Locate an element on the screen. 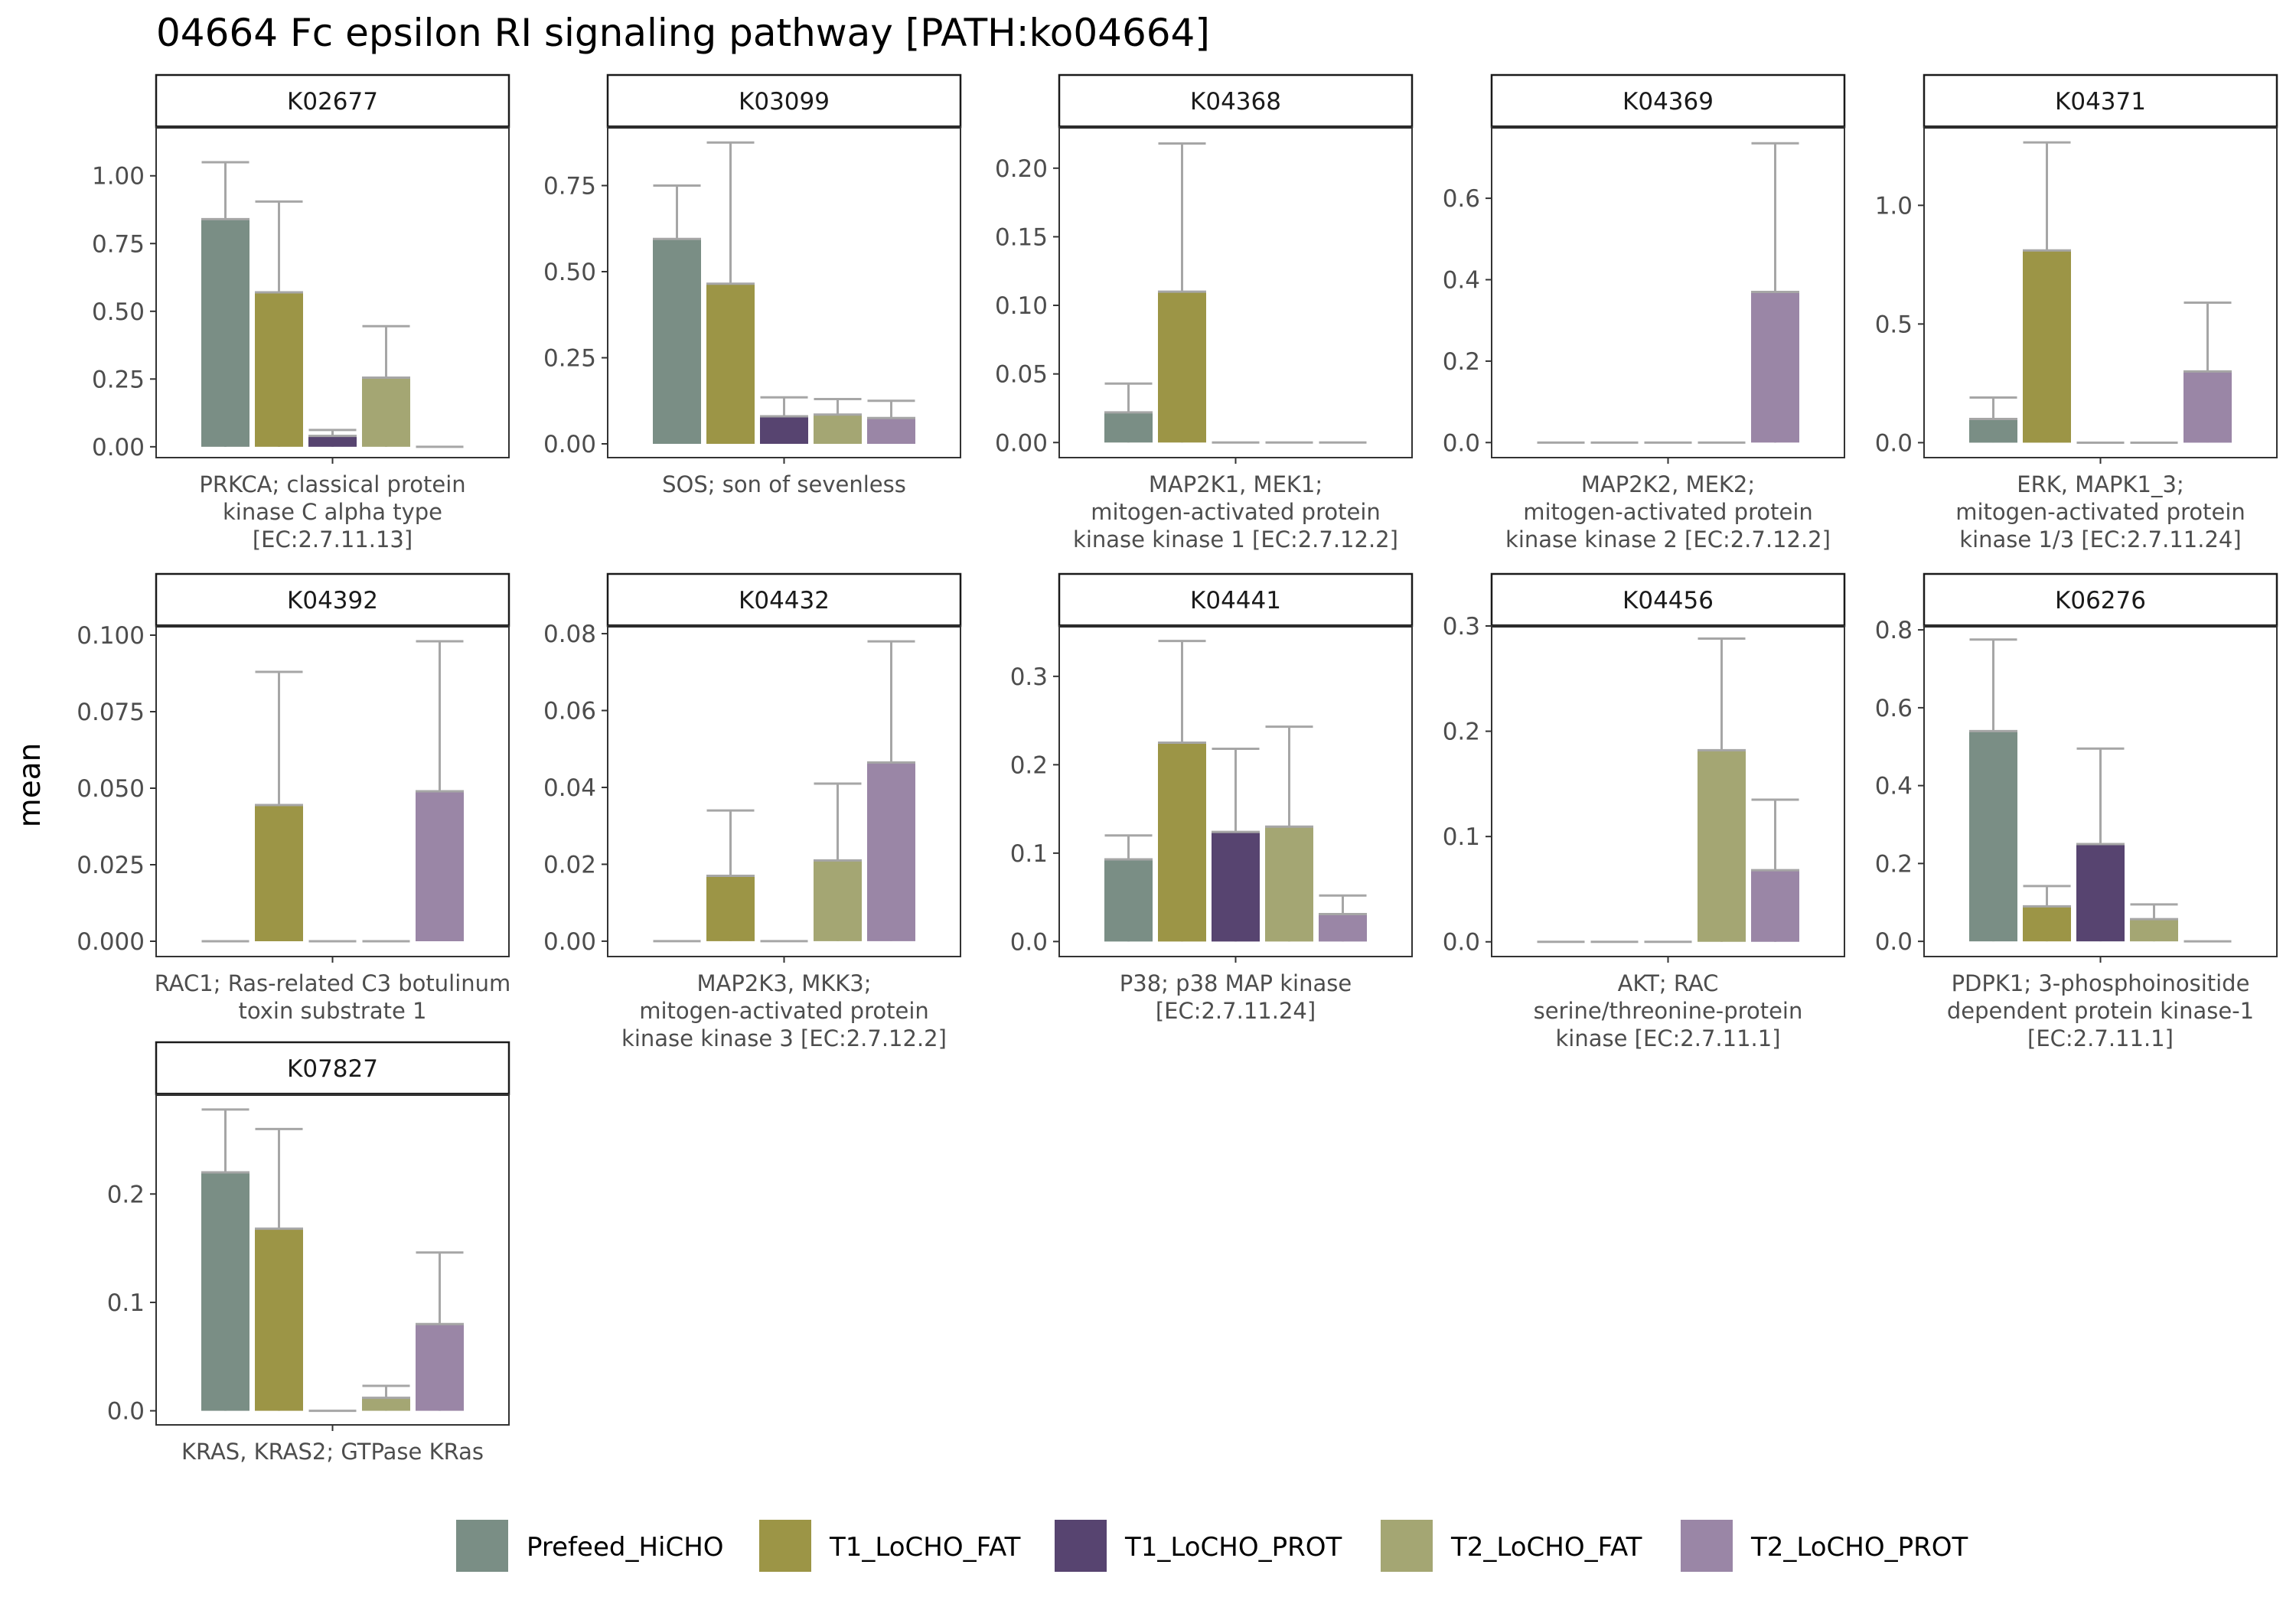 This screenshot has width=2296, height=1607. category-label: P38; p38 MAP kinase is located at coordinates (1236, 983).